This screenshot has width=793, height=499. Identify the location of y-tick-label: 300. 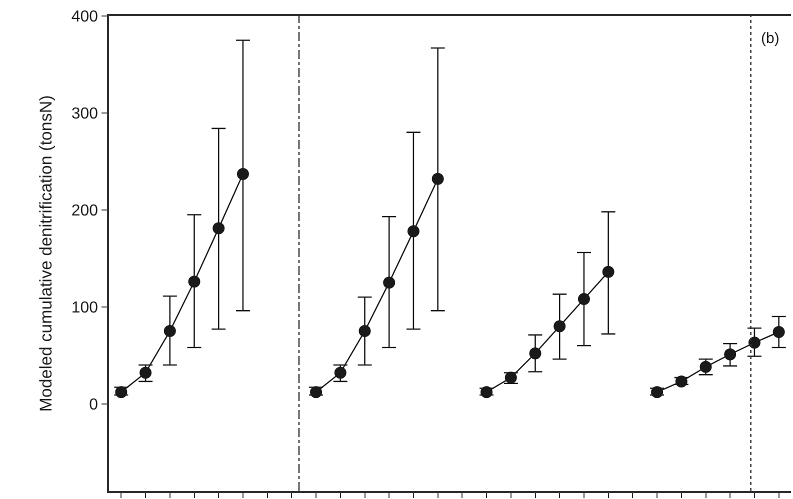
(84, 114).